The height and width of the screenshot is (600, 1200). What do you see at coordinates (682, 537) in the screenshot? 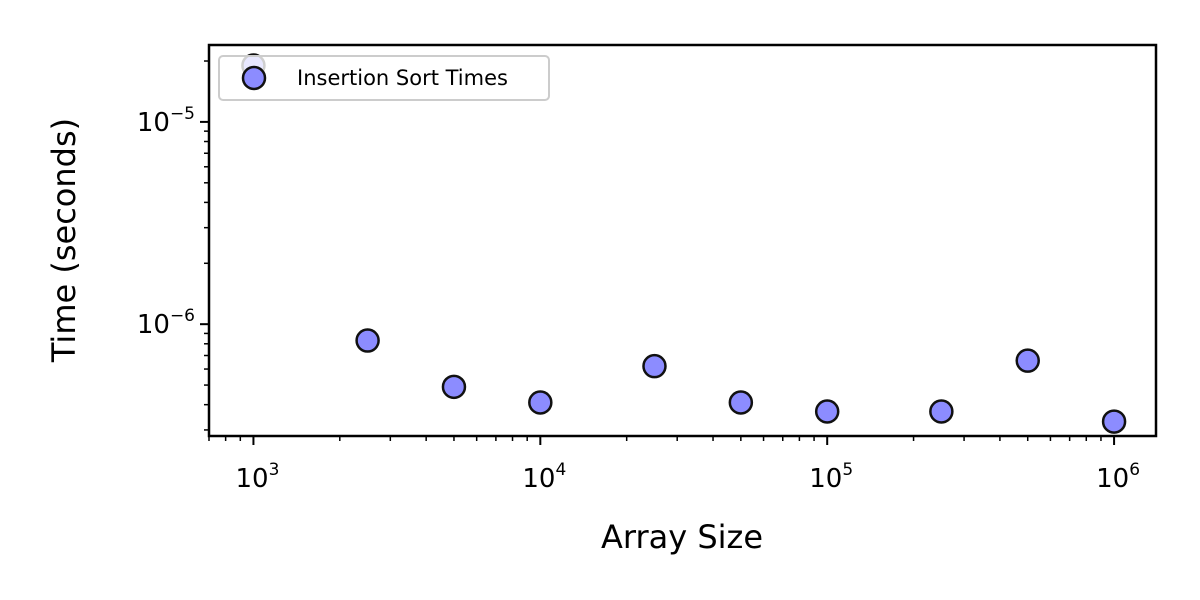
I see `x-axis-label: Array Size` at bounding box center [682, 537].